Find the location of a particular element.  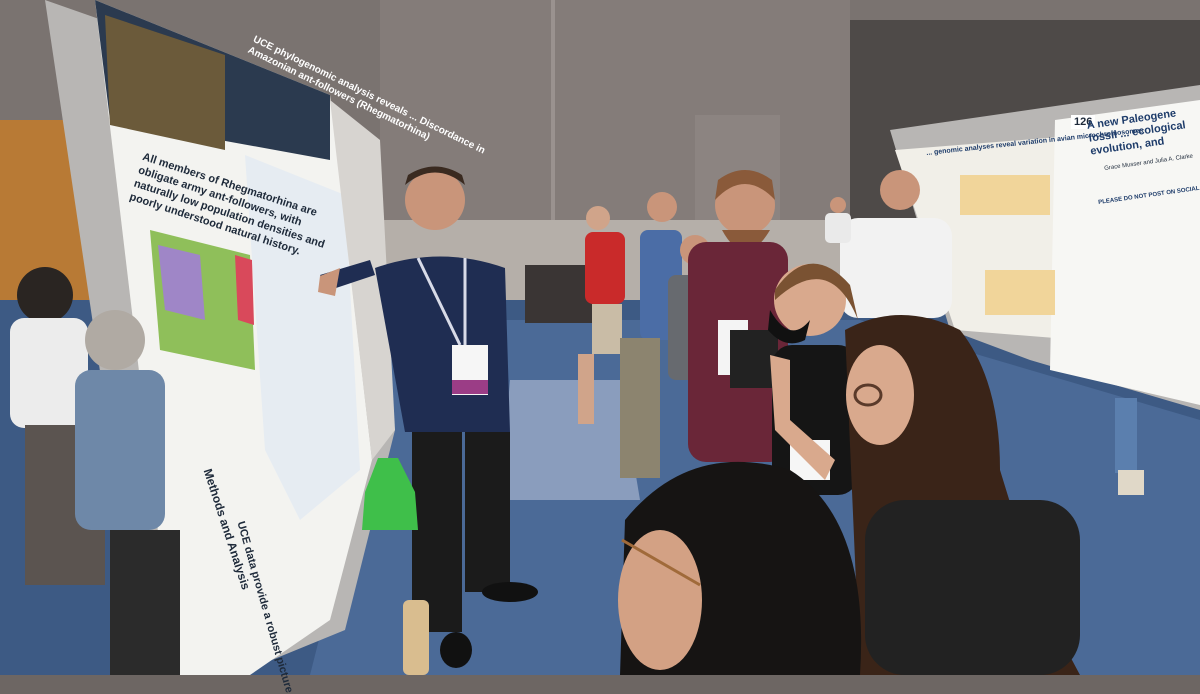

person-glasses-woman is located at coordinates (962, 495).